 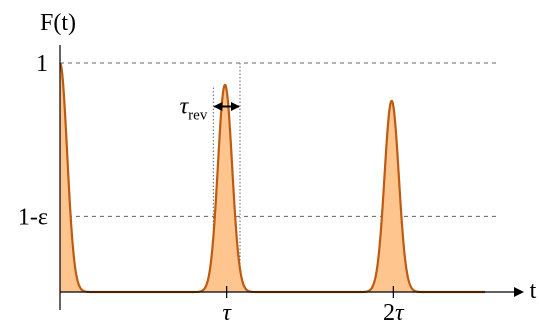 I want to click on x-tick-label-1: 2τ, so click(x=394, y=313).